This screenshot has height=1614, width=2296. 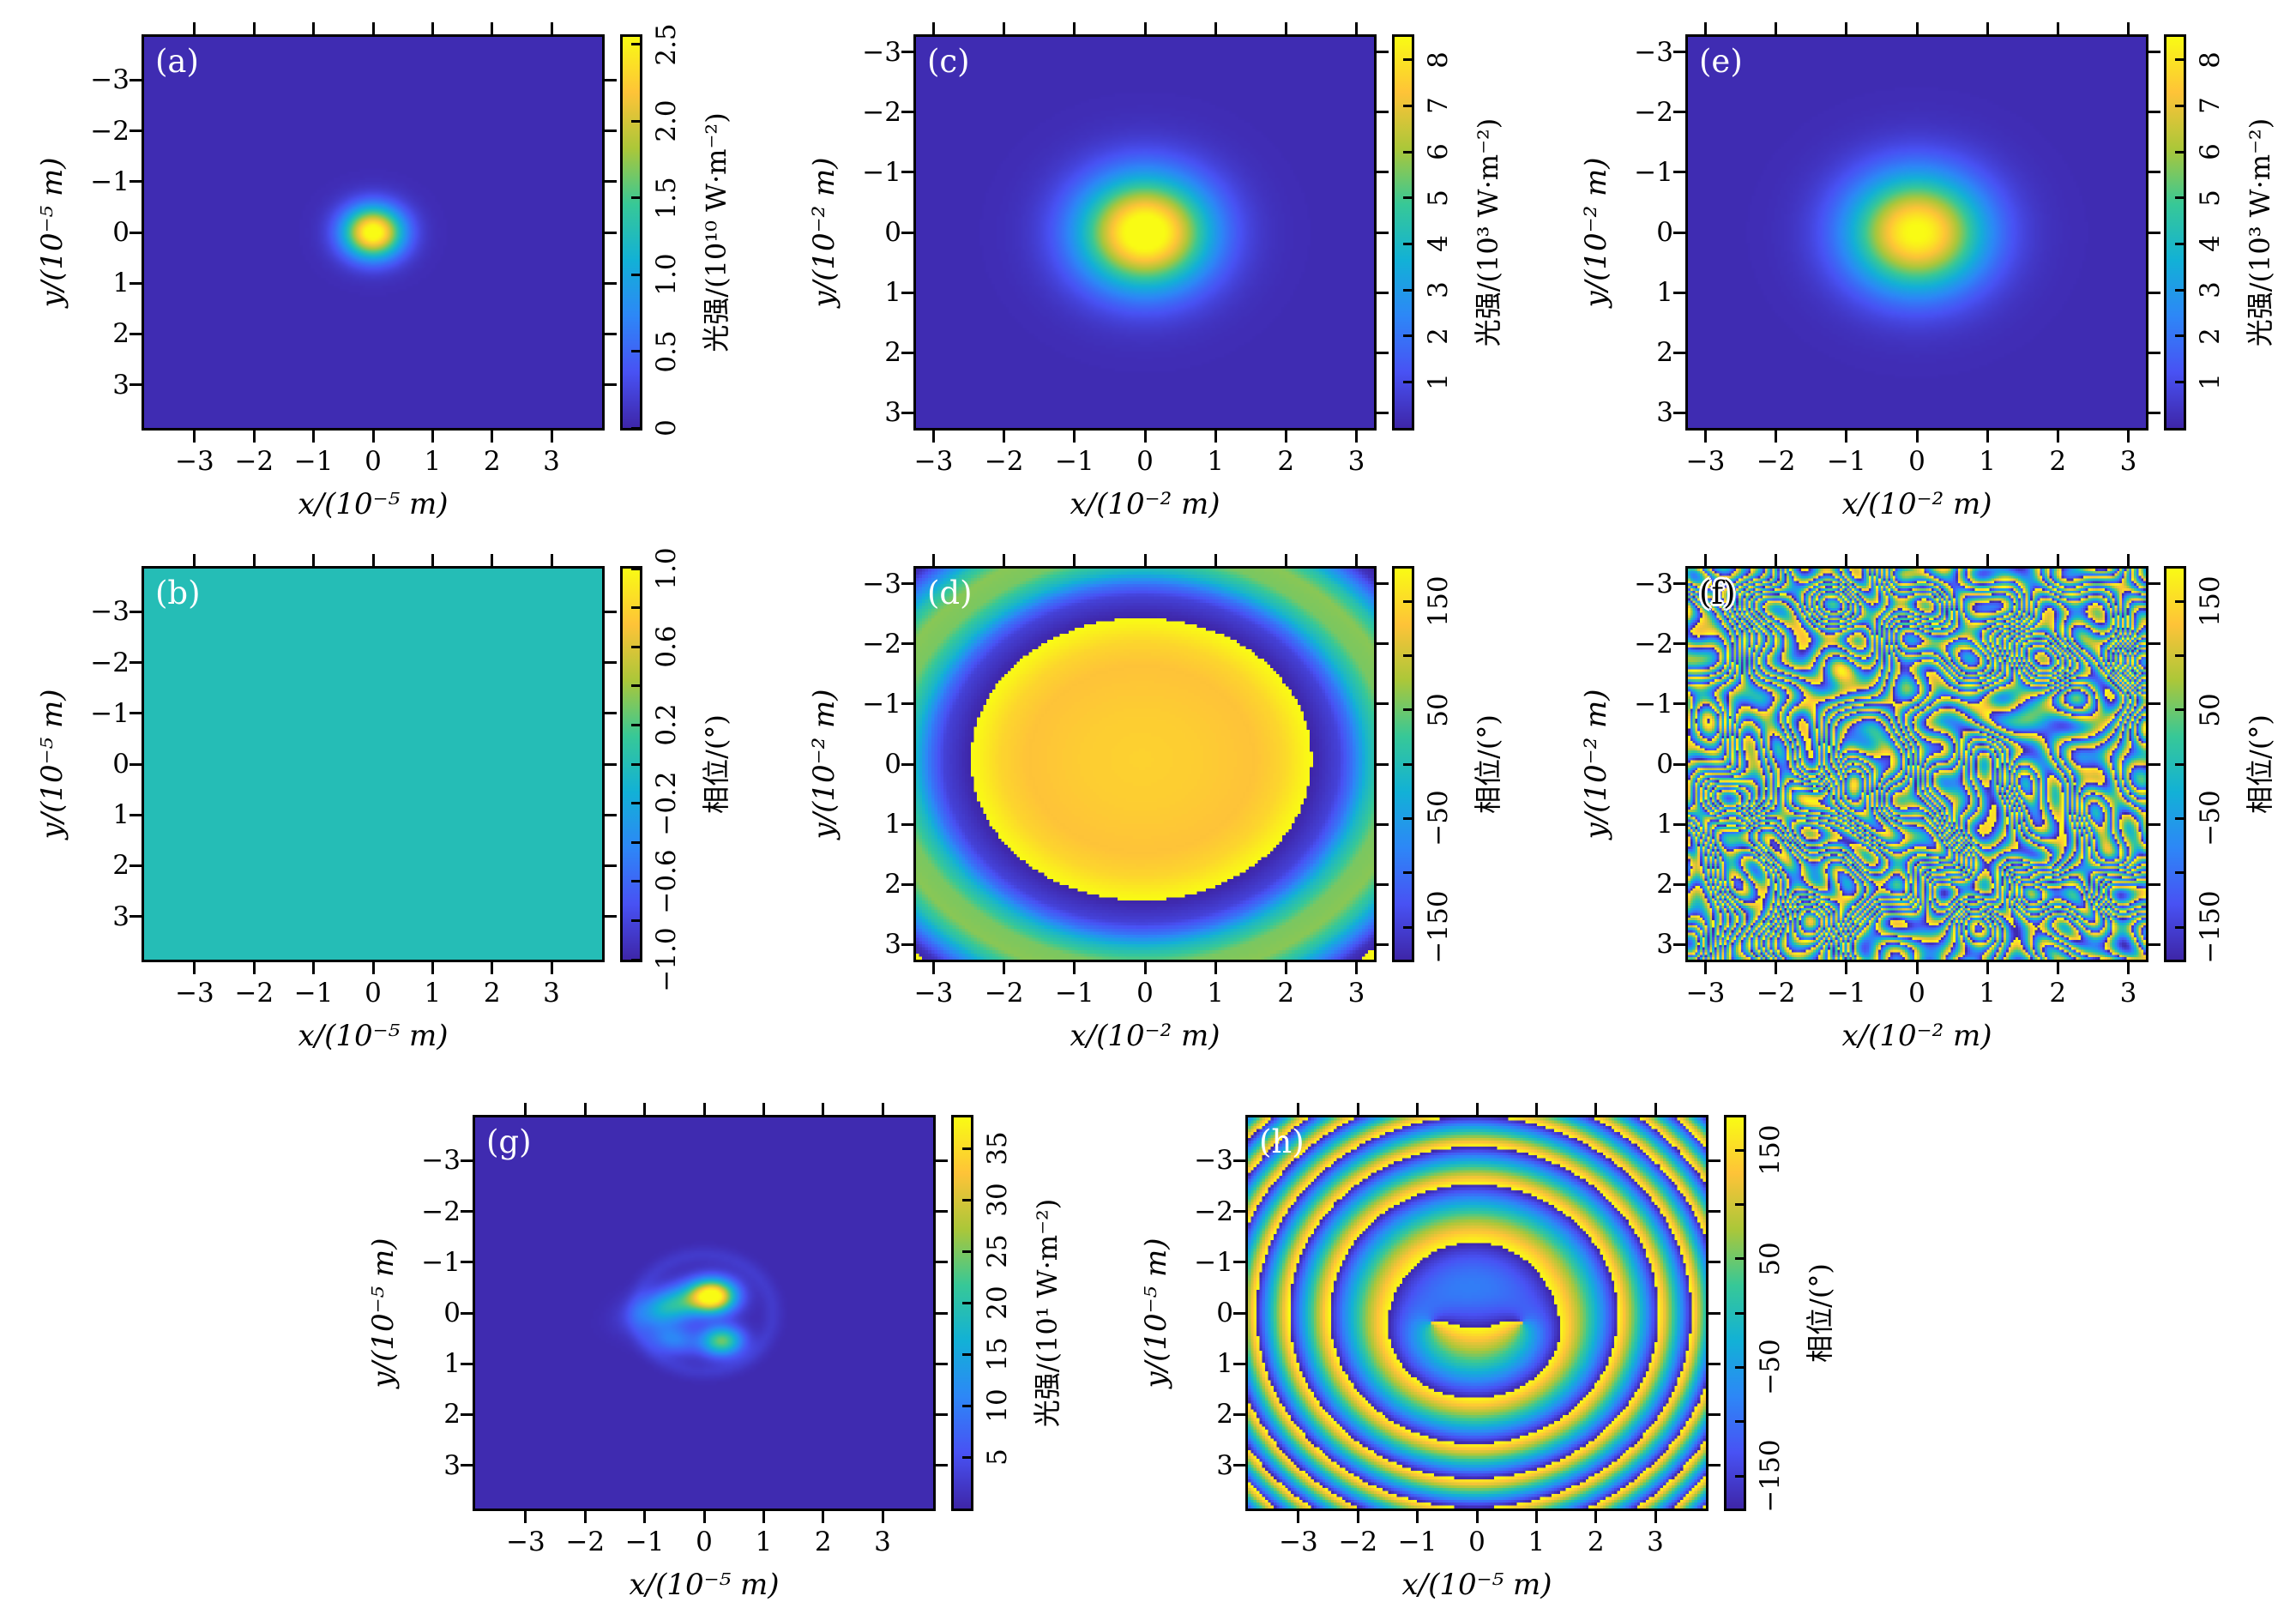 What do you see at coordinates (1047, 1313) in the screenshot?
I see `colorbar-label-g: 光强/(10¹ W·m⁻²)` at bounding box center [1047, 1313].